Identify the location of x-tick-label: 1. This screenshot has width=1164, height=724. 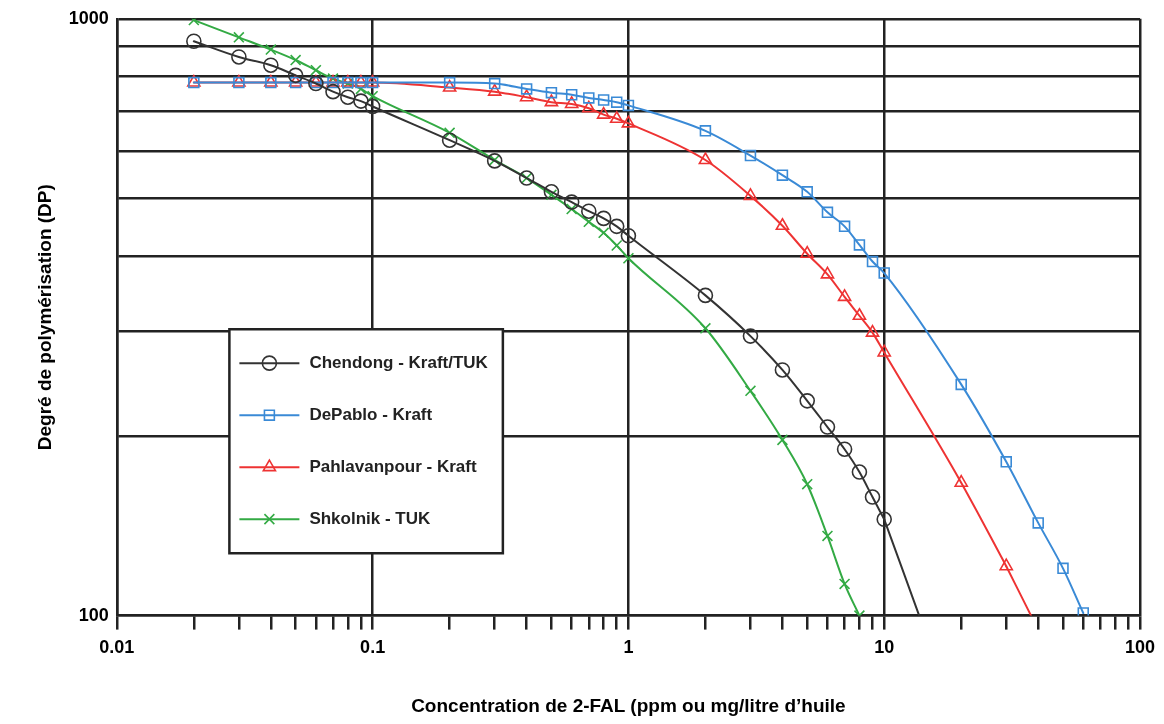
(628, 647).